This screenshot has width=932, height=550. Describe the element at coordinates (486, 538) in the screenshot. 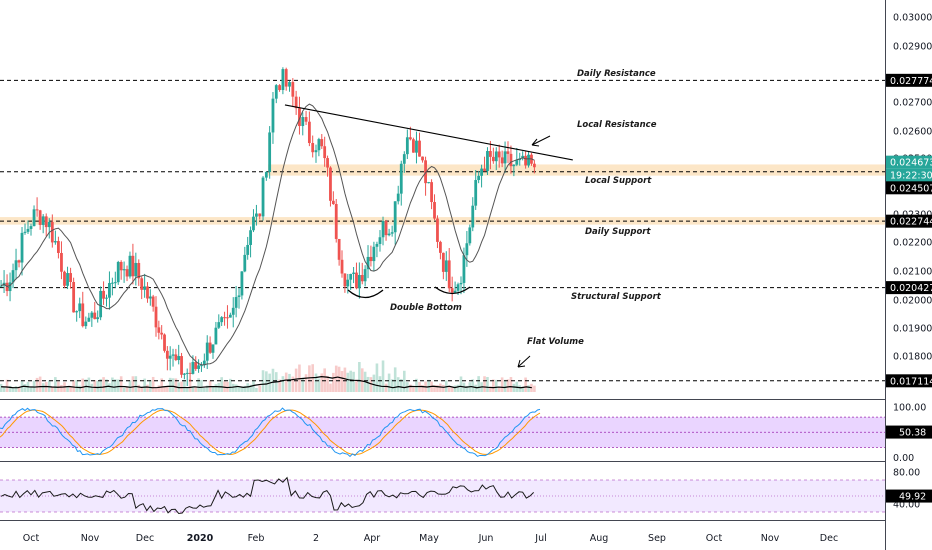

I see `x-tick-label: Jun` at that location.